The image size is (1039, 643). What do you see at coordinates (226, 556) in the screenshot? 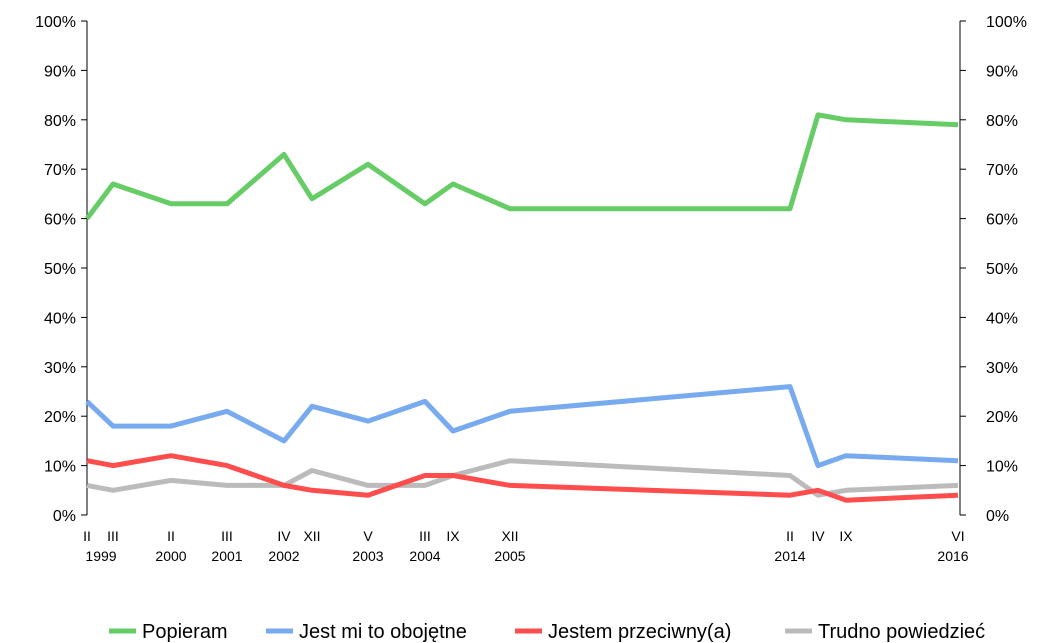
I see `x-year-label: 2001` at bounding box center [226, 556].